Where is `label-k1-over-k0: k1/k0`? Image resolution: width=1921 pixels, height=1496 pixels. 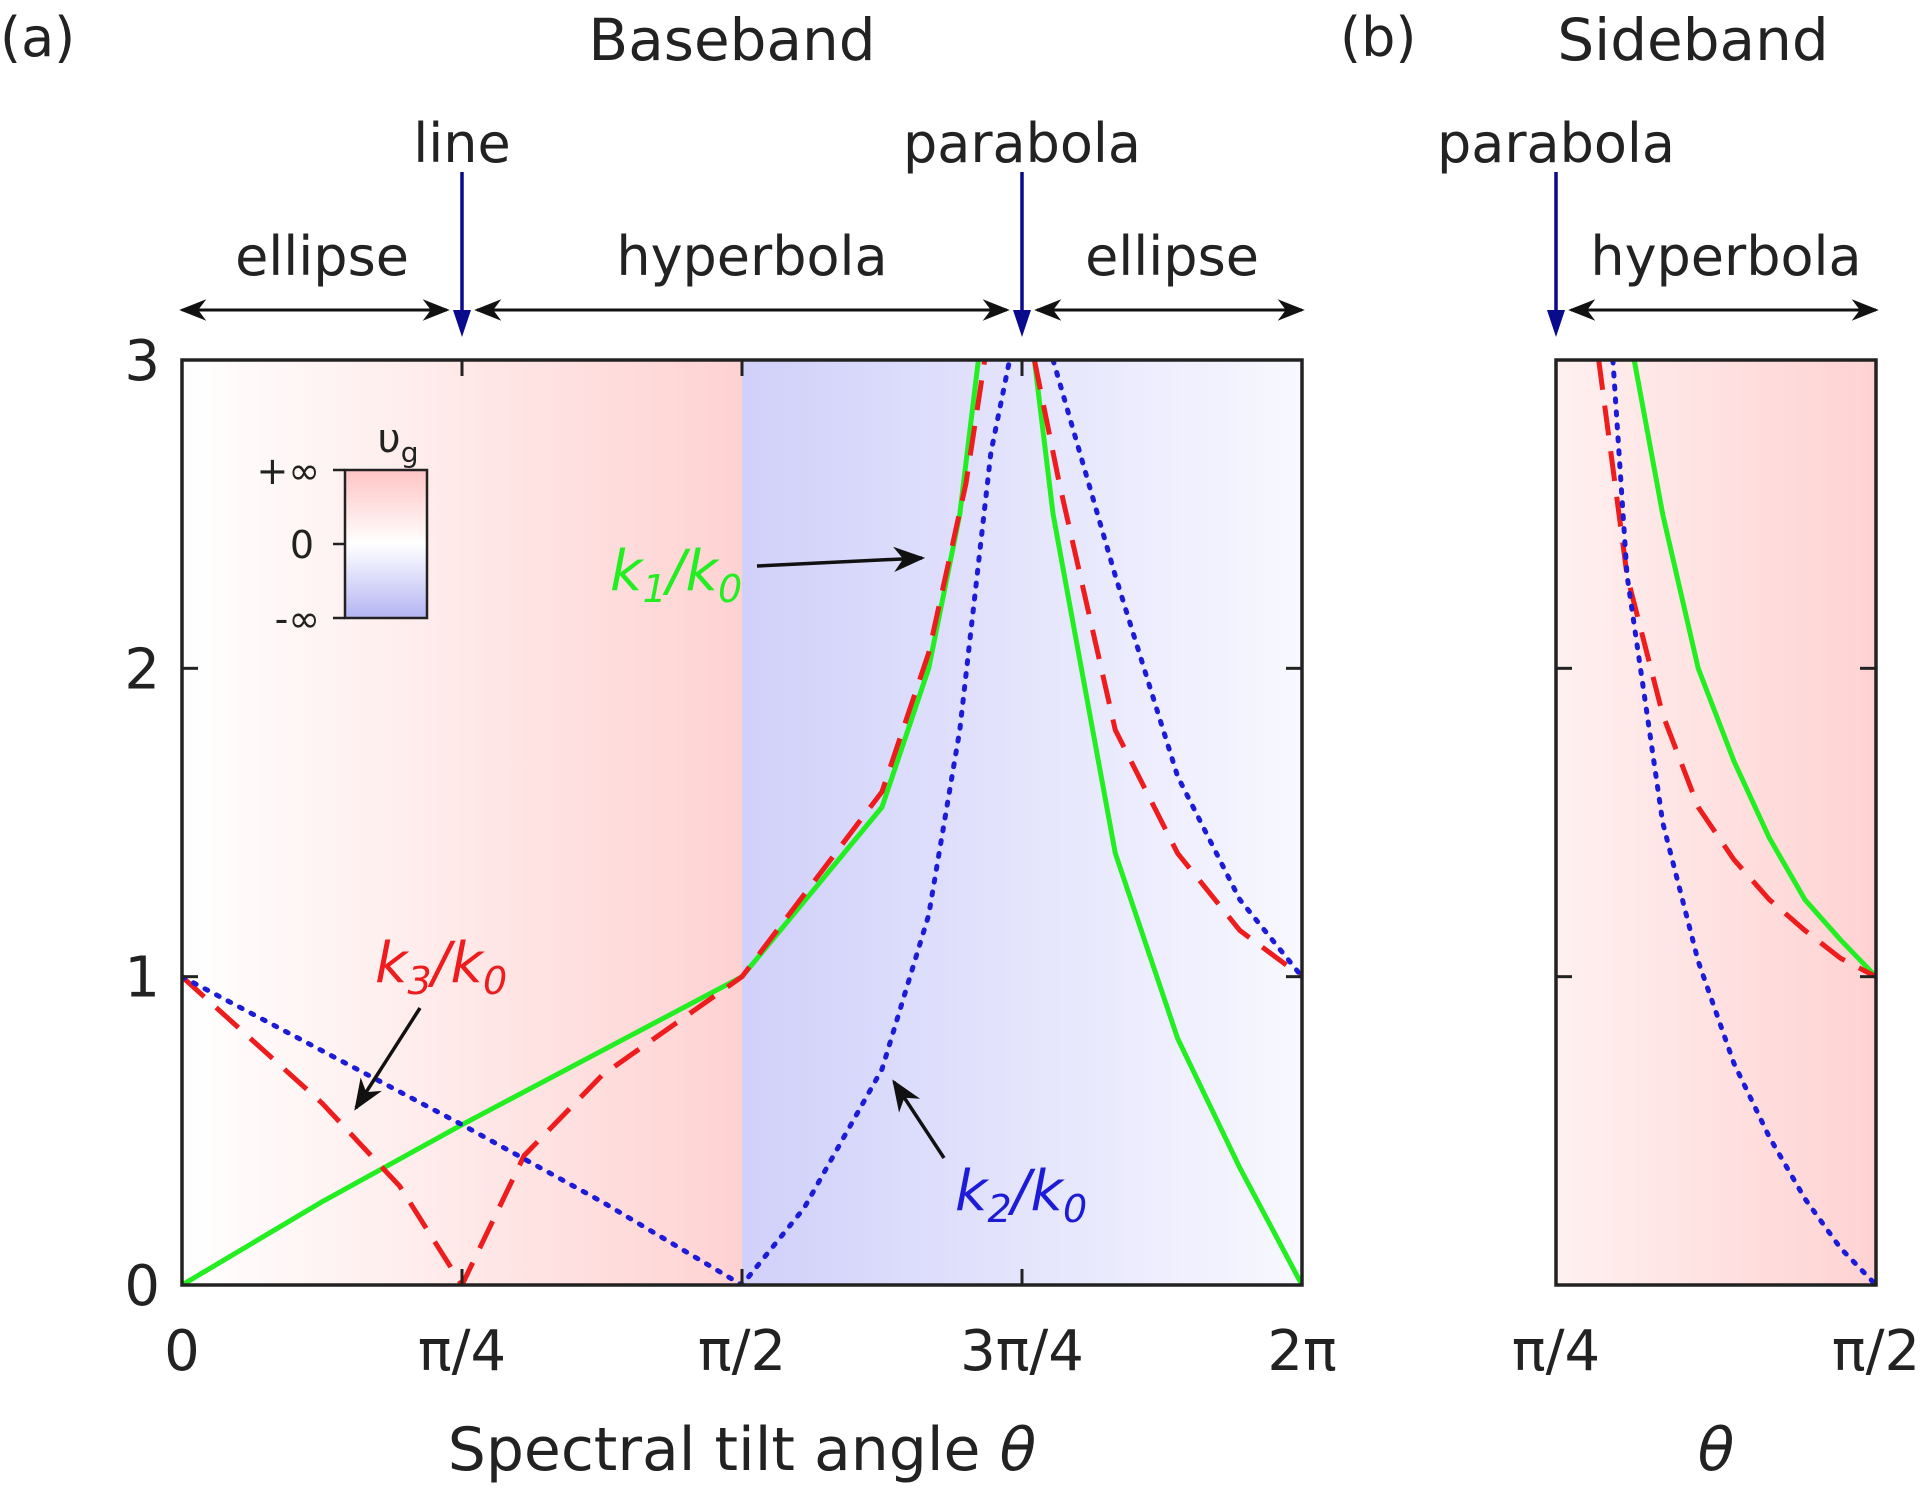
label-k1-over-k0: k1/k0 is located at coordinates (676, 575).